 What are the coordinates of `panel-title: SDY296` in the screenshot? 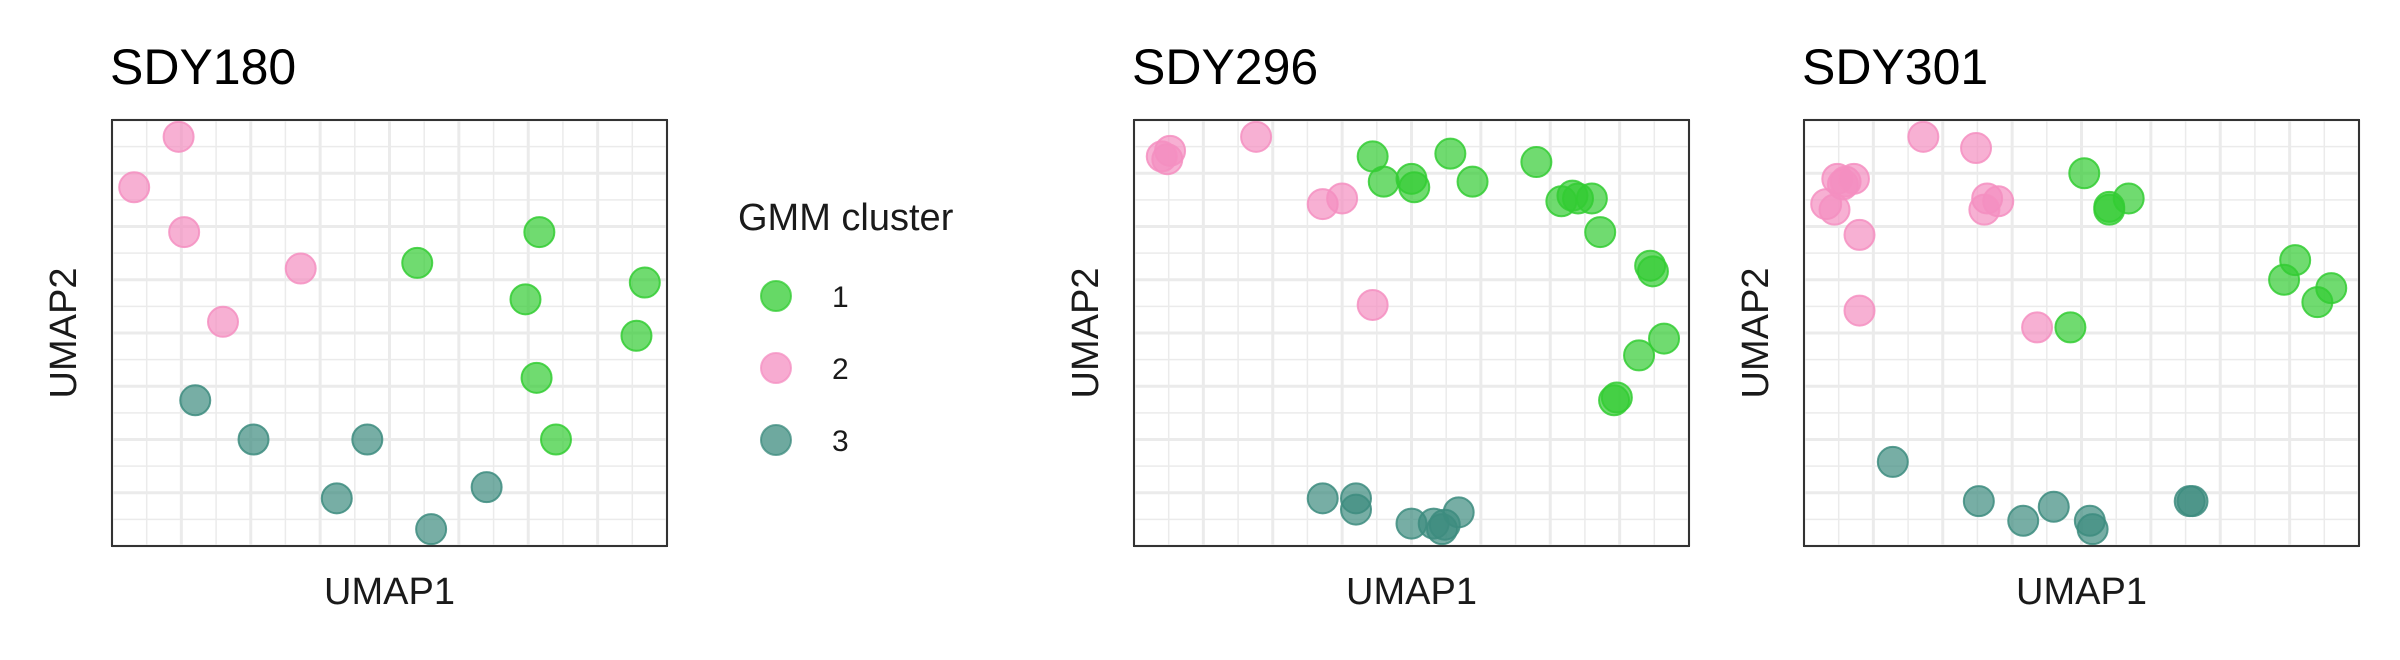 It's located at (1225, 67).